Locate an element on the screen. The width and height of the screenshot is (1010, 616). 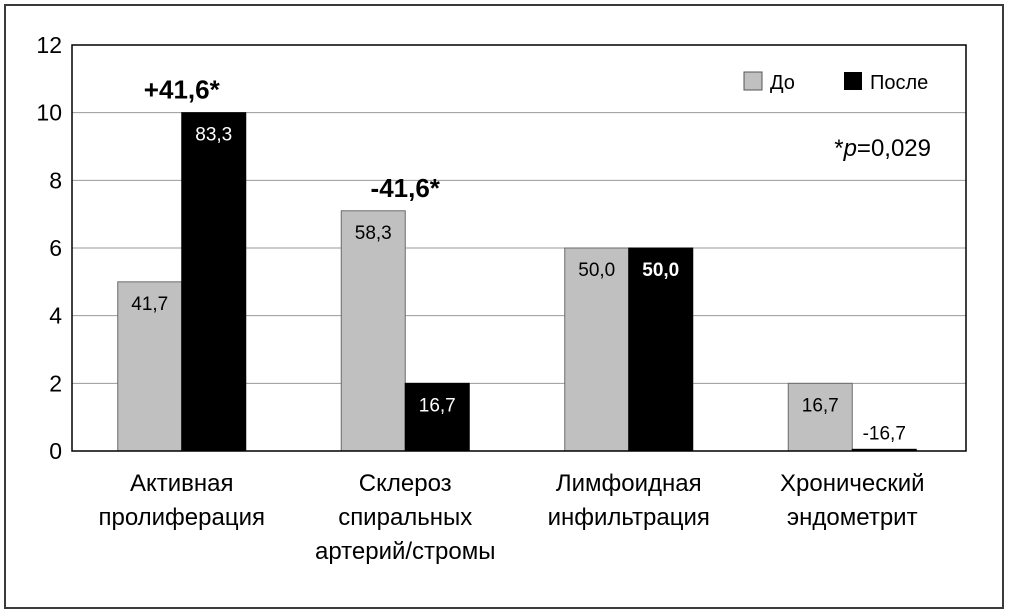
y-axis-ticks: 0 2 4 6 8 10 12 is located at coordinates (49, 248).